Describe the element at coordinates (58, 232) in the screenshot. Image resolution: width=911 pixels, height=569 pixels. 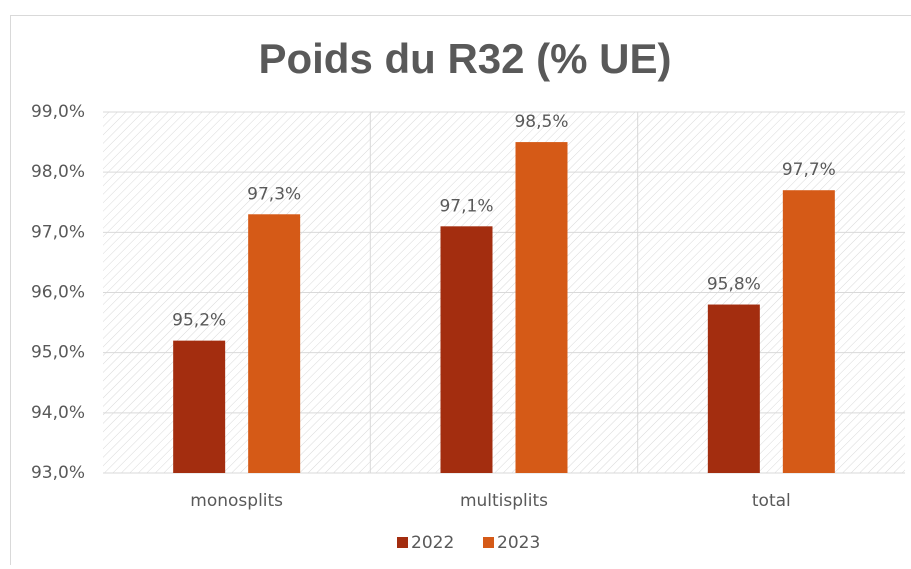
I see `y-tick-label: 97,0%` at that location.